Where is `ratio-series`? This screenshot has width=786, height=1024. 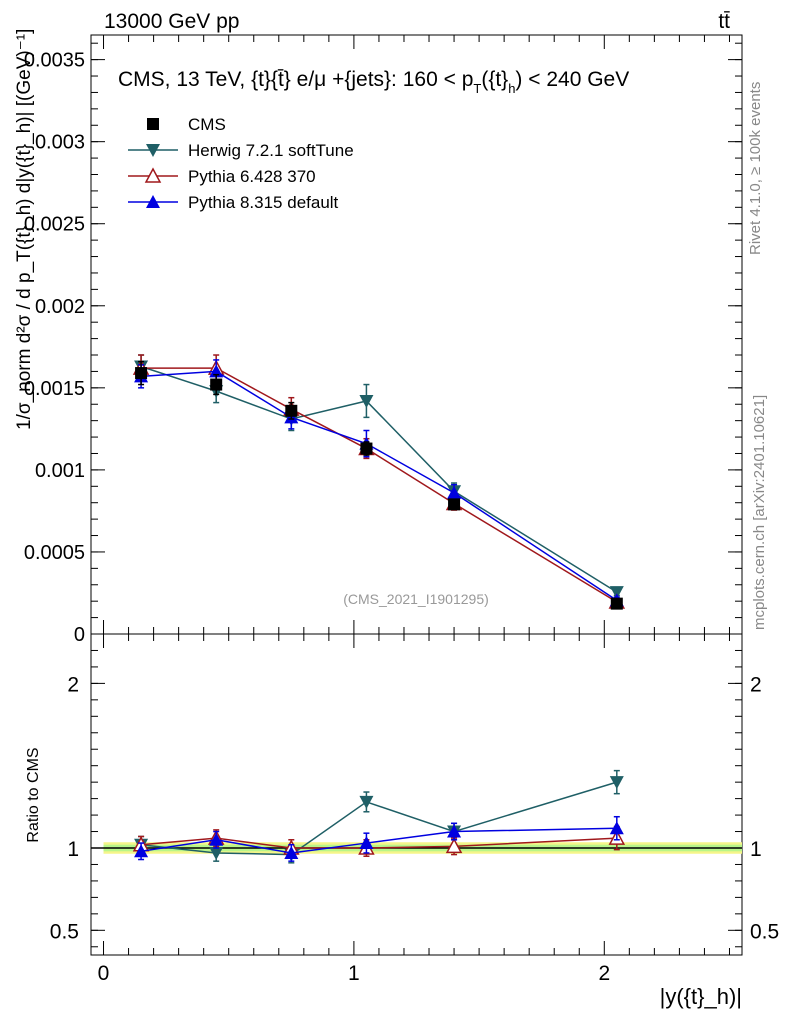 ratio-series is located at coordinates (379, 816).